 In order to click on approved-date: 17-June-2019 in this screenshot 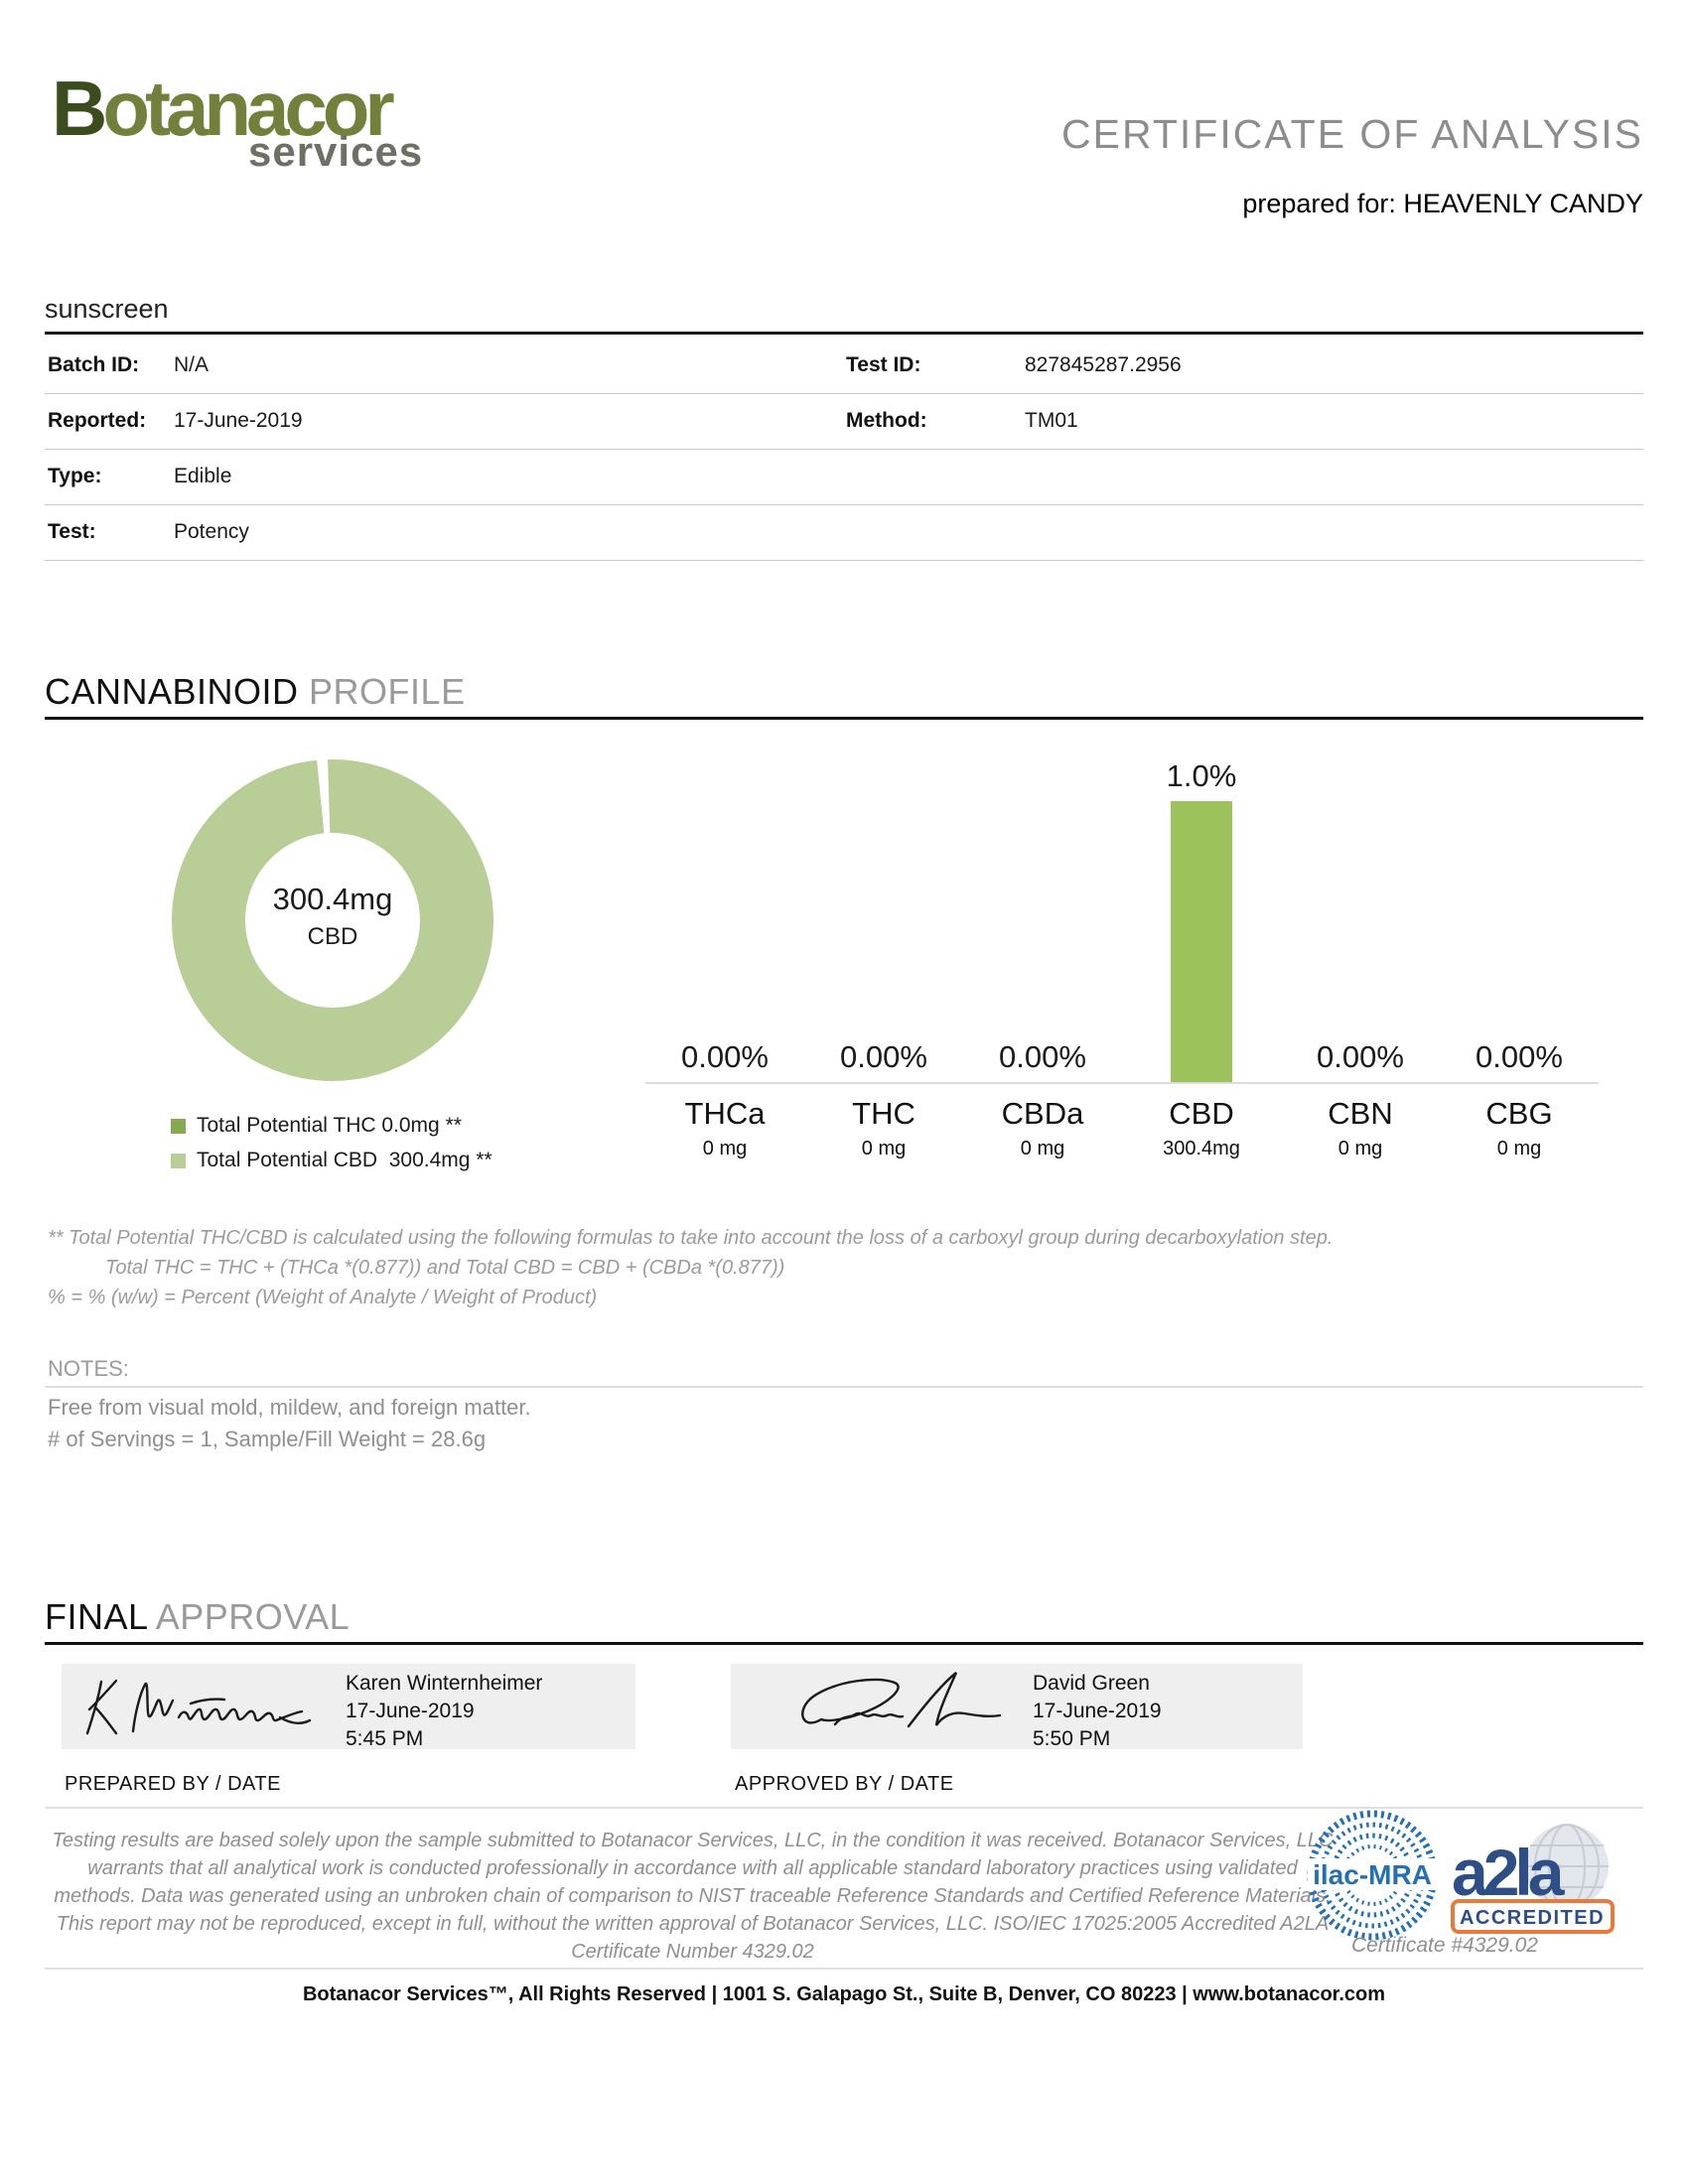, I will do `click(1097, 1711)`.